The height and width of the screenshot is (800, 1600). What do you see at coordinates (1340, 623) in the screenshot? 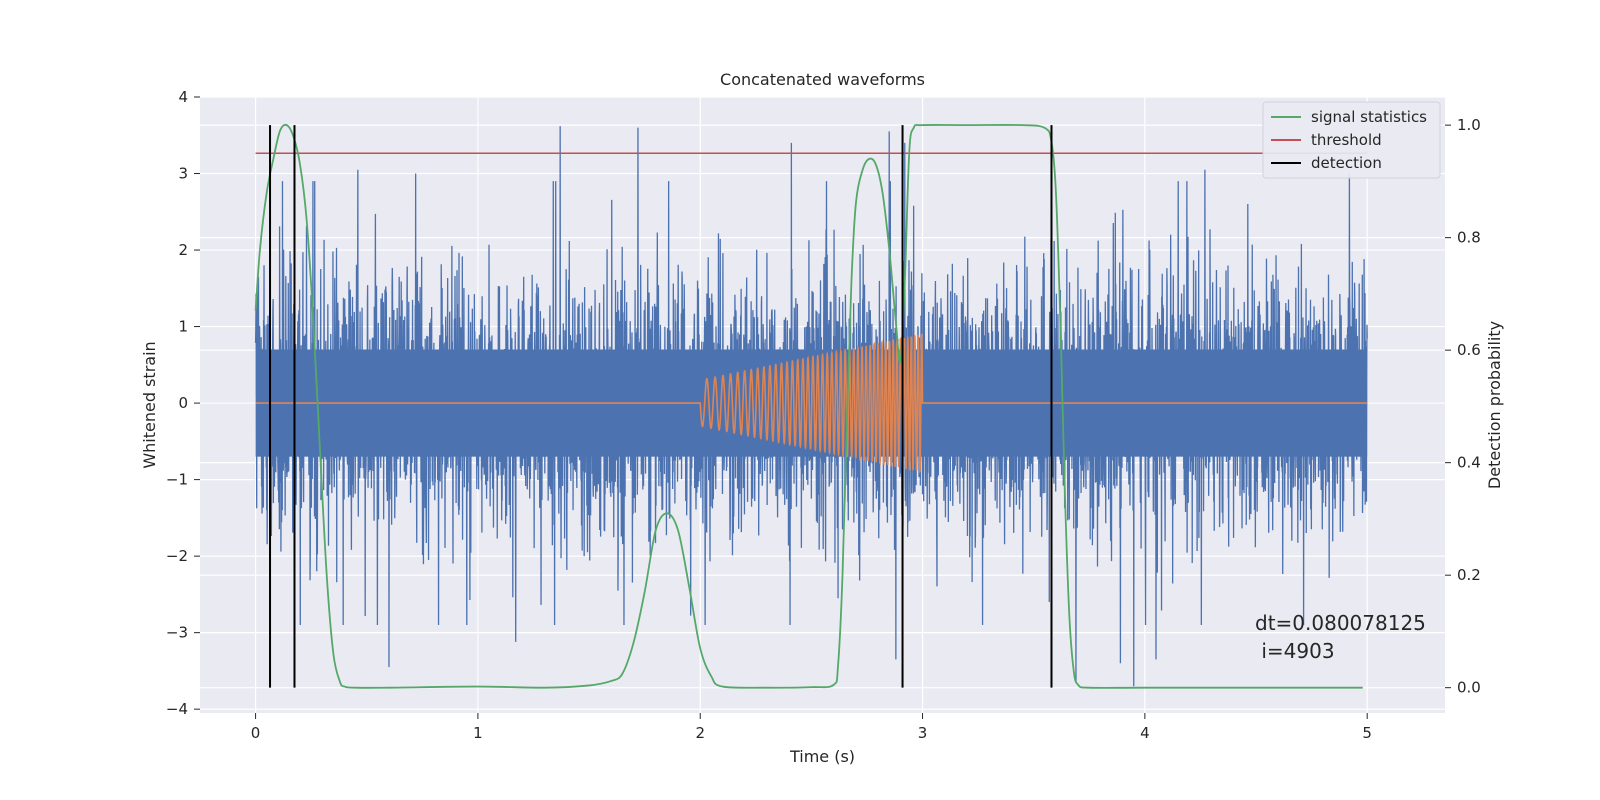
I see `annotation-dt: dt=0.080078125` at bounding box center [1340, 623].